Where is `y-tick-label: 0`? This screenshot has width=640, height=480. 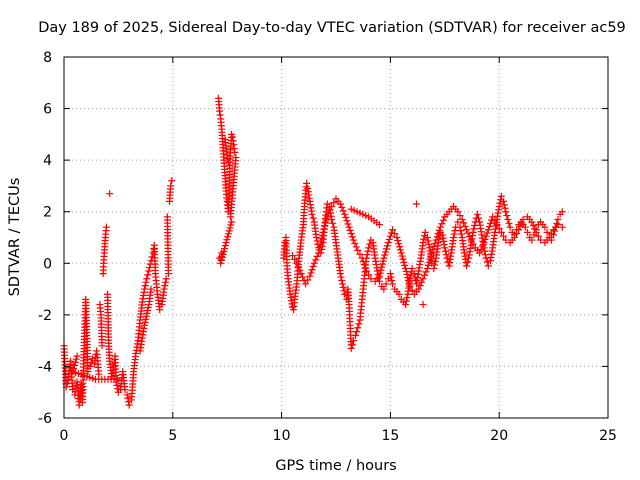
y-tick-label: 0 is located at coordinates (47, 264).